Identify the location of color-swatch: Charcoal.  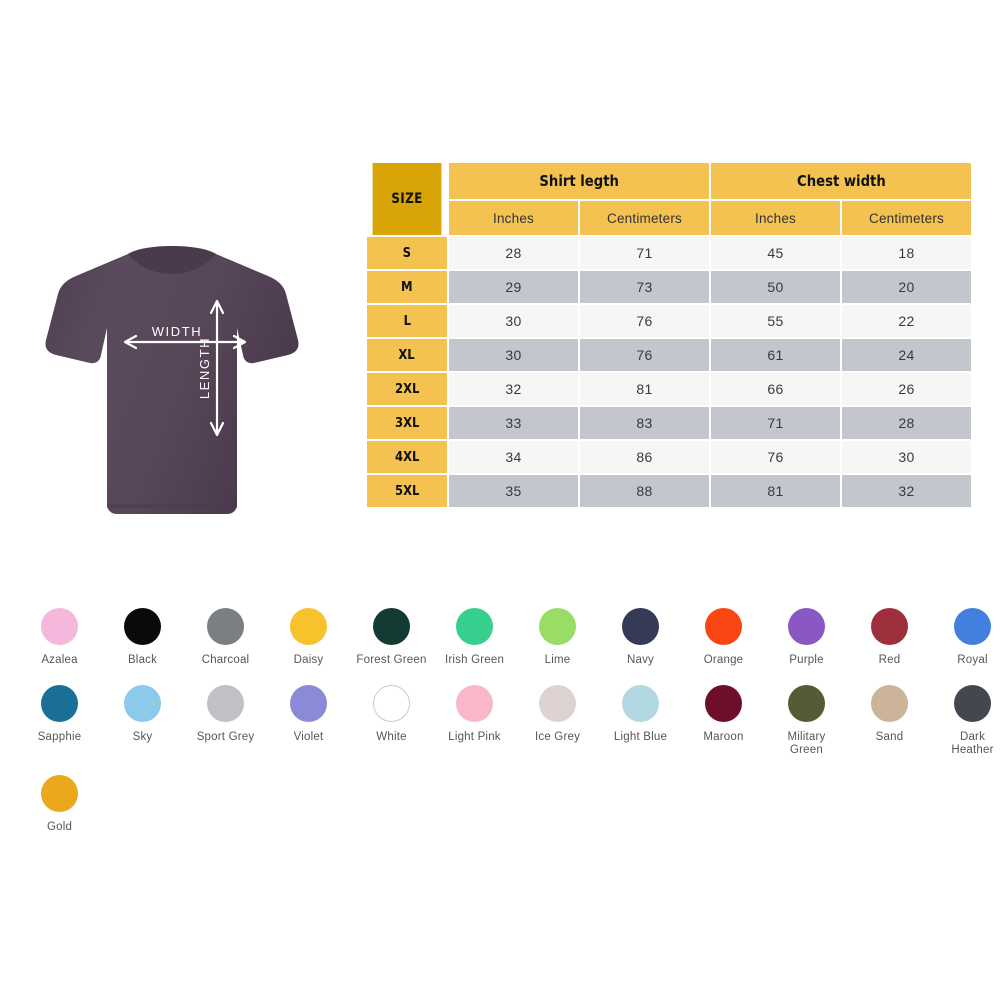
(225, 637).